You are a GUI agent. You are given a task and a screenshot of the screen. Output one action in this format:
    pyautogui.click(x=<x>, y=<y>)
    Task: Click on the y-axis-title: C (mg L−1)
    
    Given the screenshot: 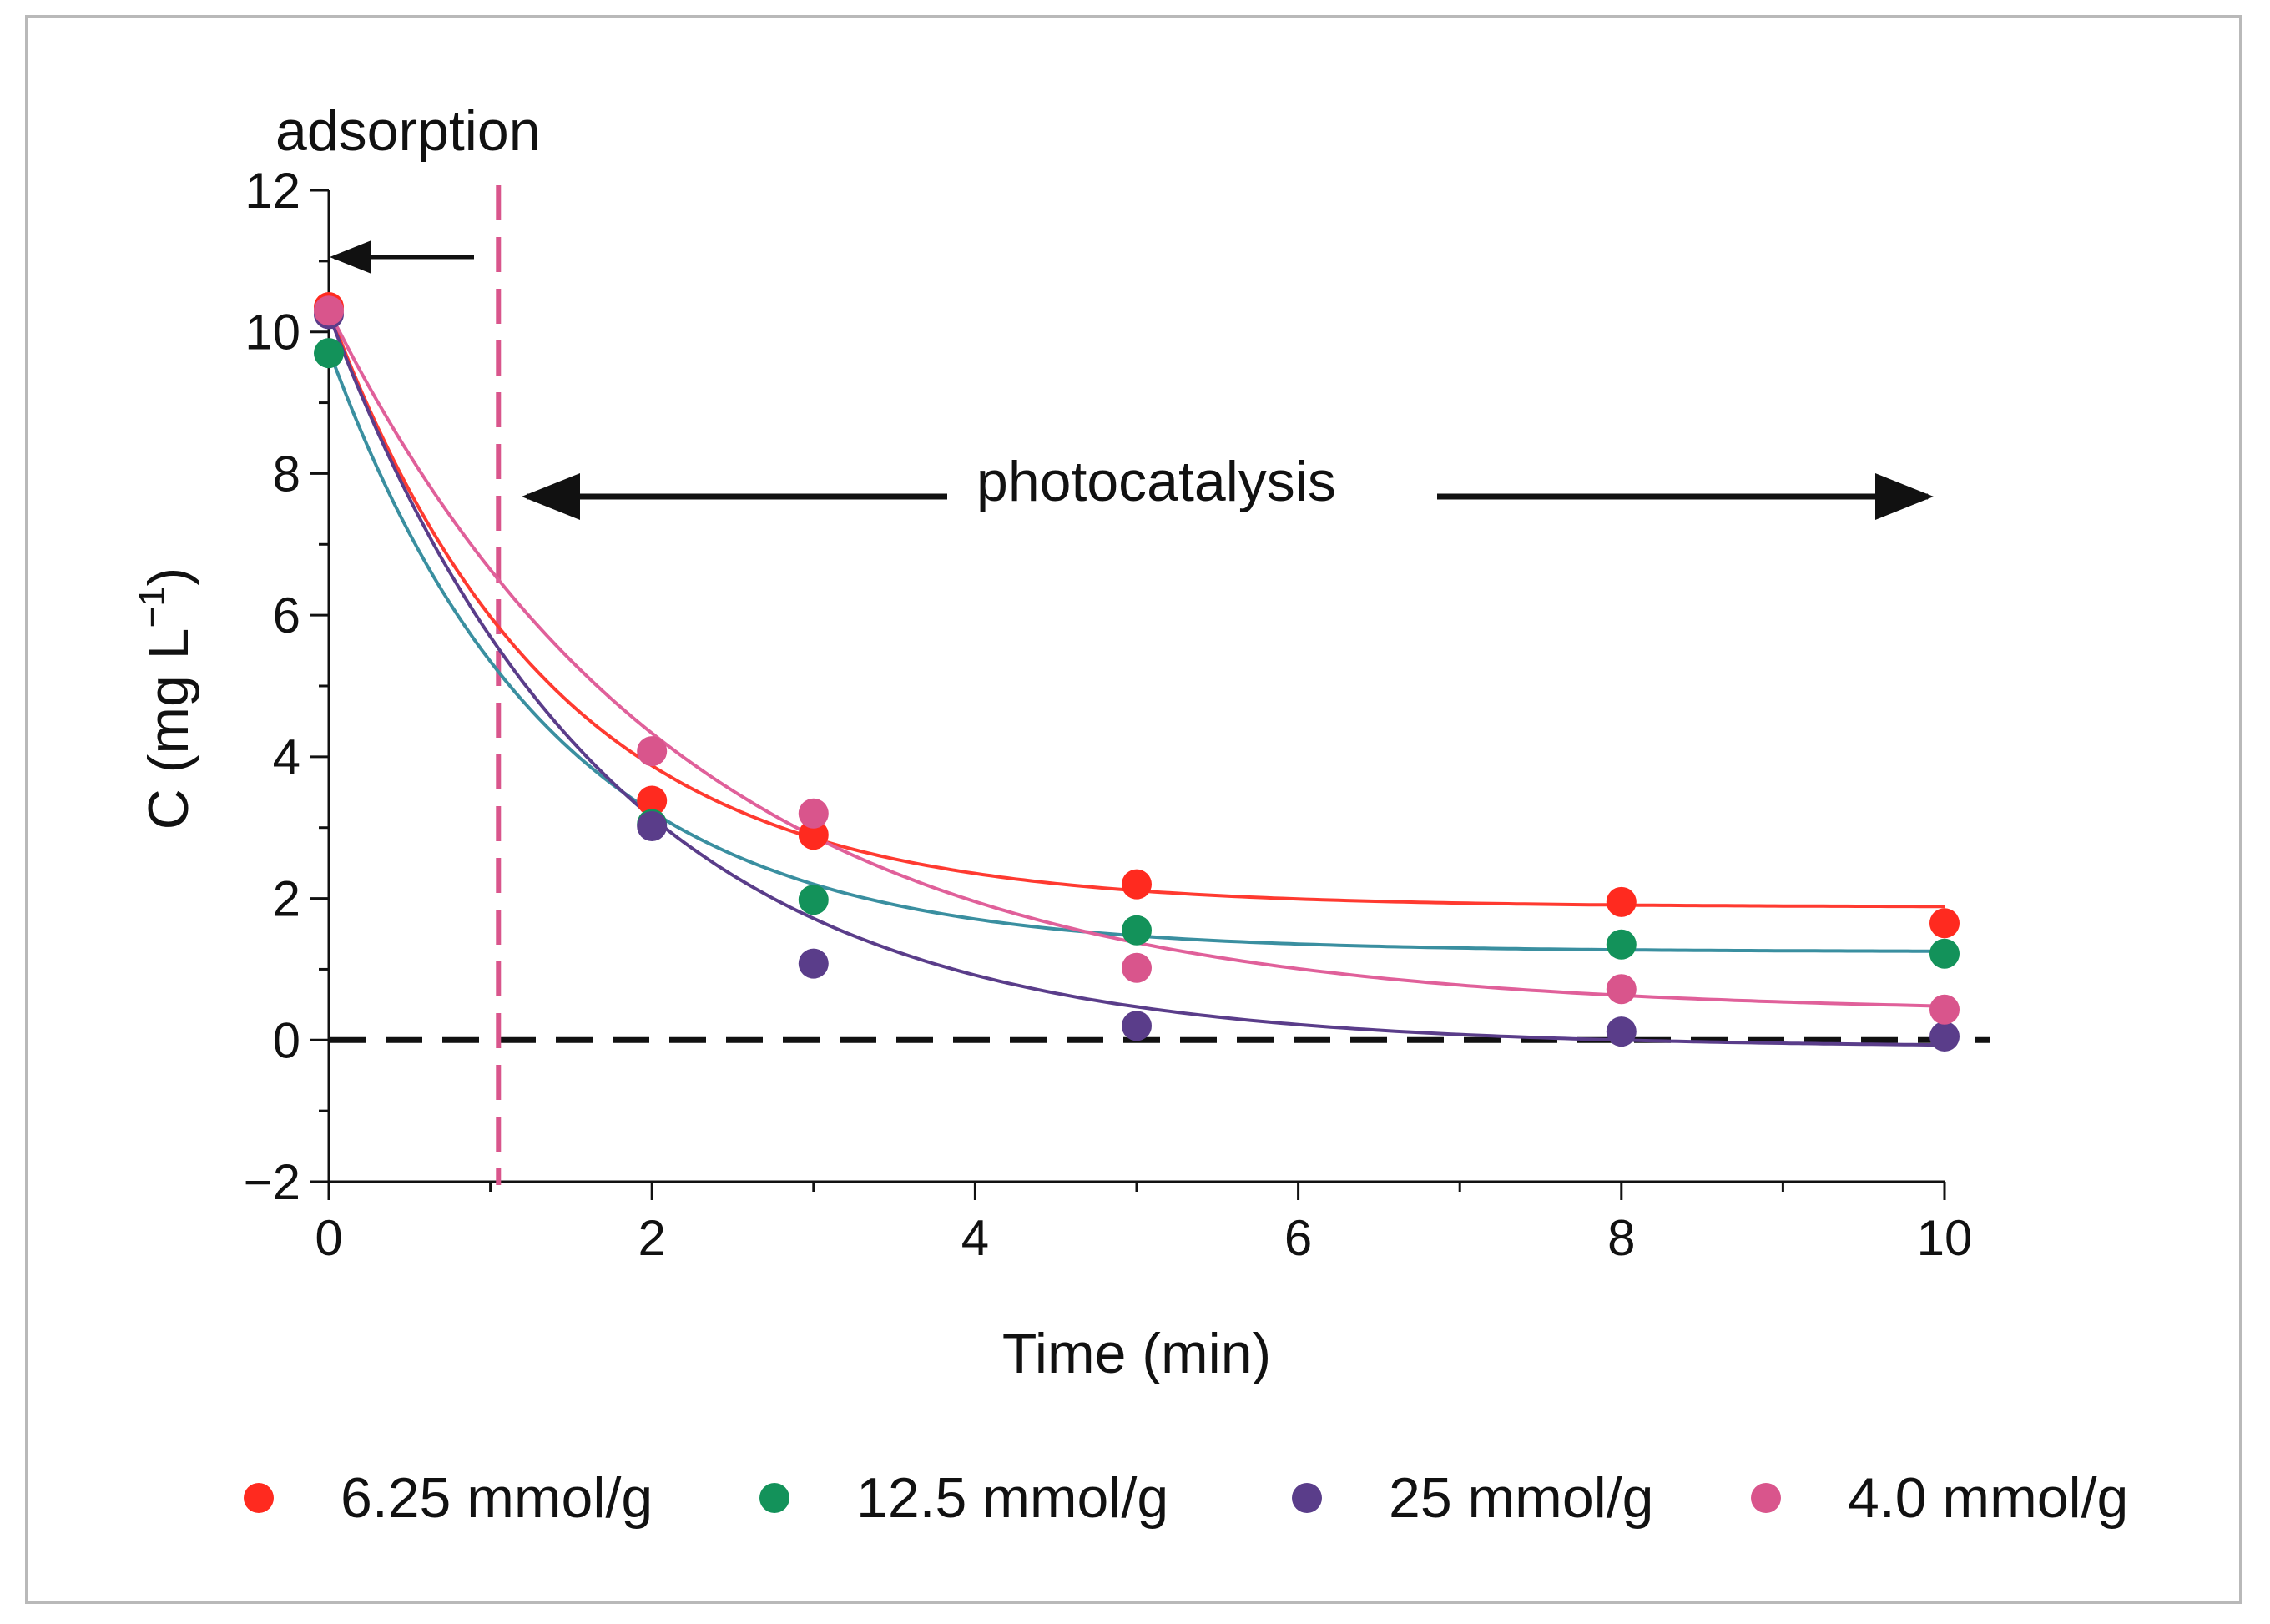 What is the action you would take?
    pyautogui.click(x=166, y=698)
    